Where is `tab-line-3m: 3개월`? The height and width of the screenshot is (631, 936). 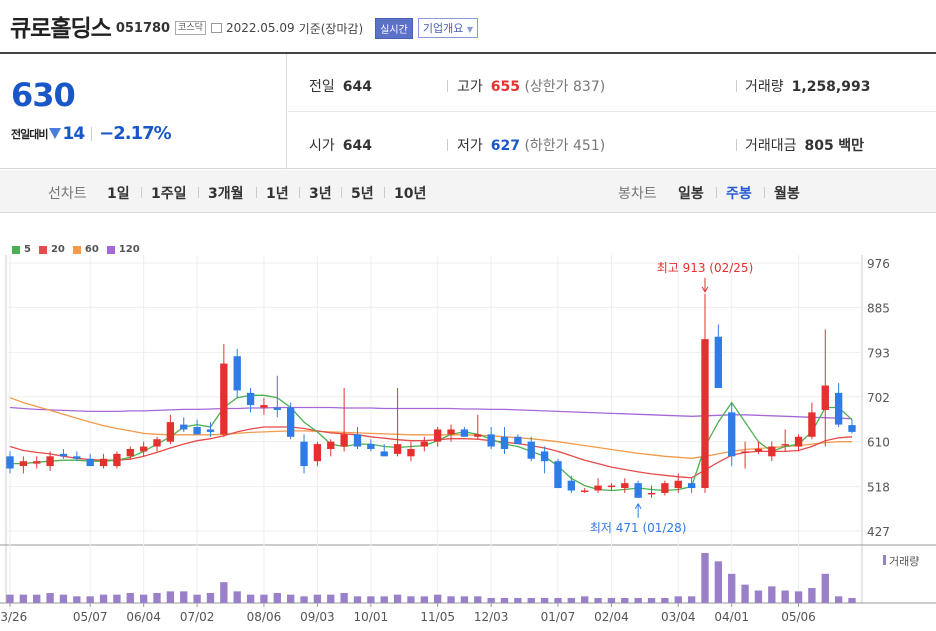
tab-line-3m: 3개월 is located at coordinates (226, 194).